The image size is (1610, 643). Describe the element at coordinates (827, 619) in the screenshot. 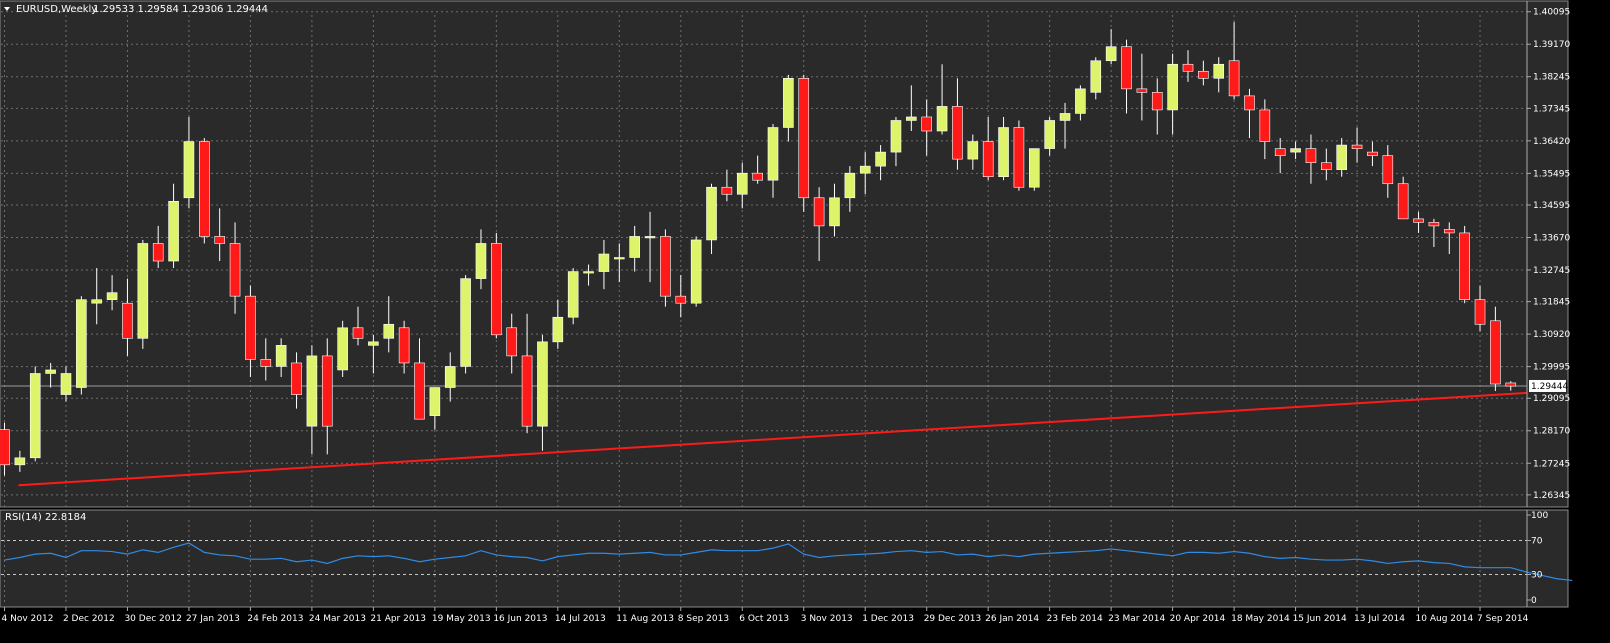

I see `time-tick-label: 3 Nov 2013` at that location.